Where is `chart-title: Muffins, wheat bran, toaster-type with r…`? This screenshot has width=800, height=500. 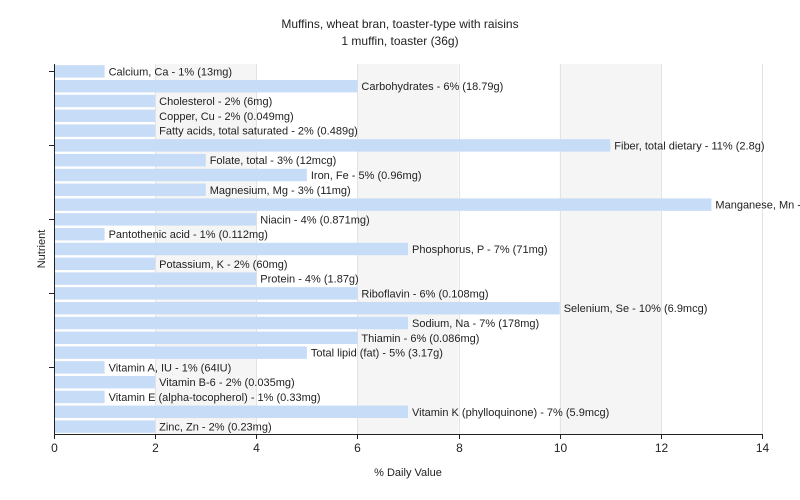 chart-title: Muffins, wheat bran, toaster-type with r… is located at coordinates (399, 24).